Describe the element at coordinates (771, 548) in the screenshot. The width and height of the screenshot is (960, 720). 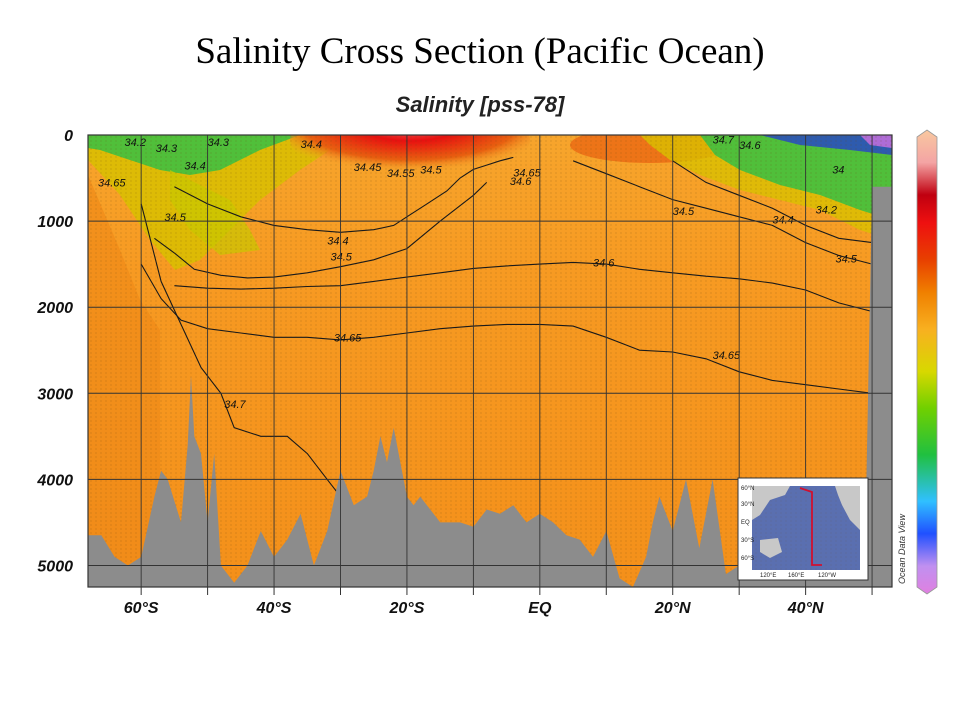
I see `inset-land-australia` at that location.